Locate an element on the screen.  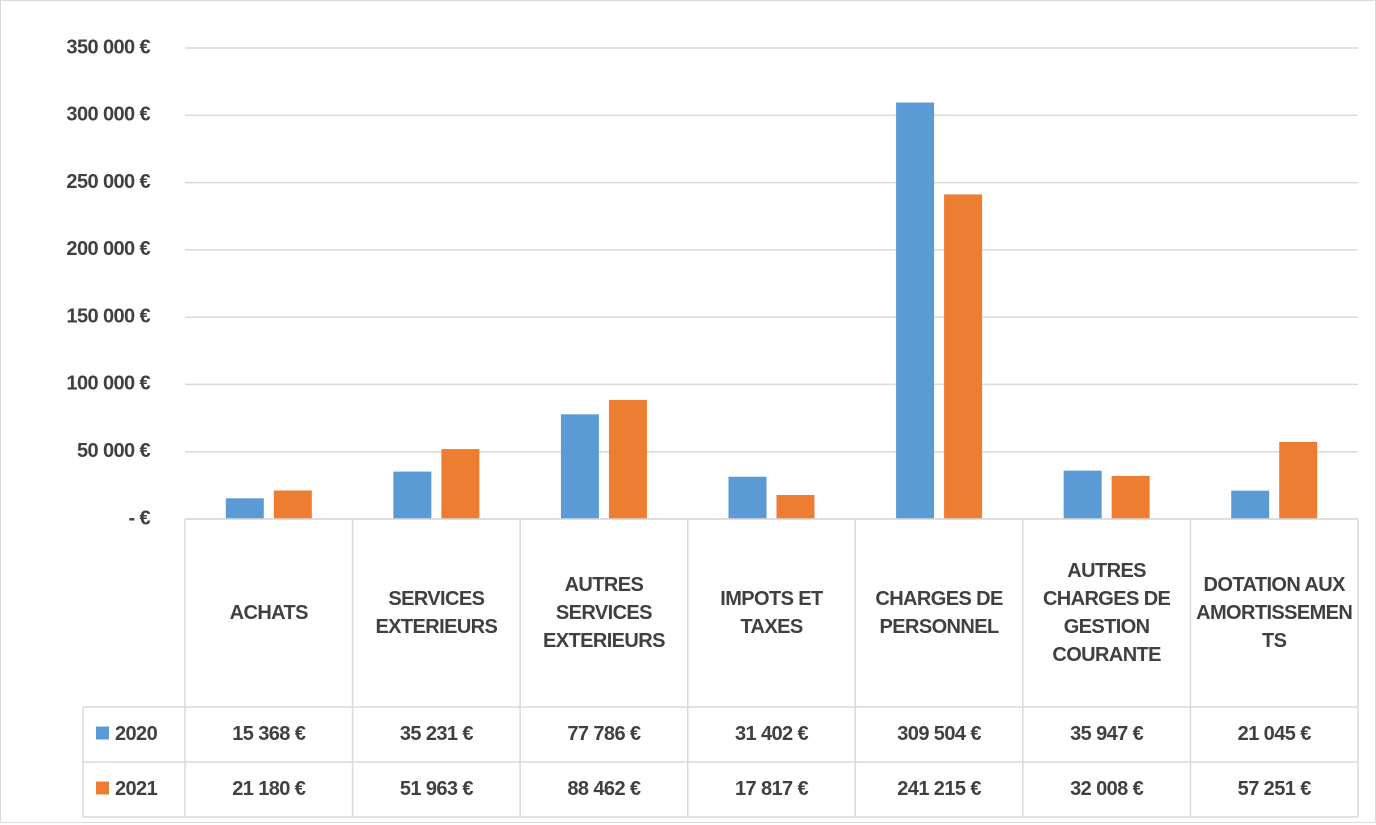
table-value: 88 462 € is located at coordinates (604, 789).